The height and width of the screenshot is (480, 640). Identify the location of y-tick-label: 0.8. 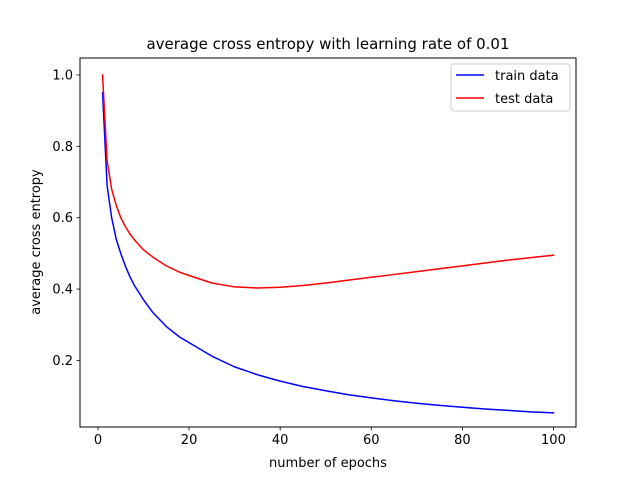
(62, 147).